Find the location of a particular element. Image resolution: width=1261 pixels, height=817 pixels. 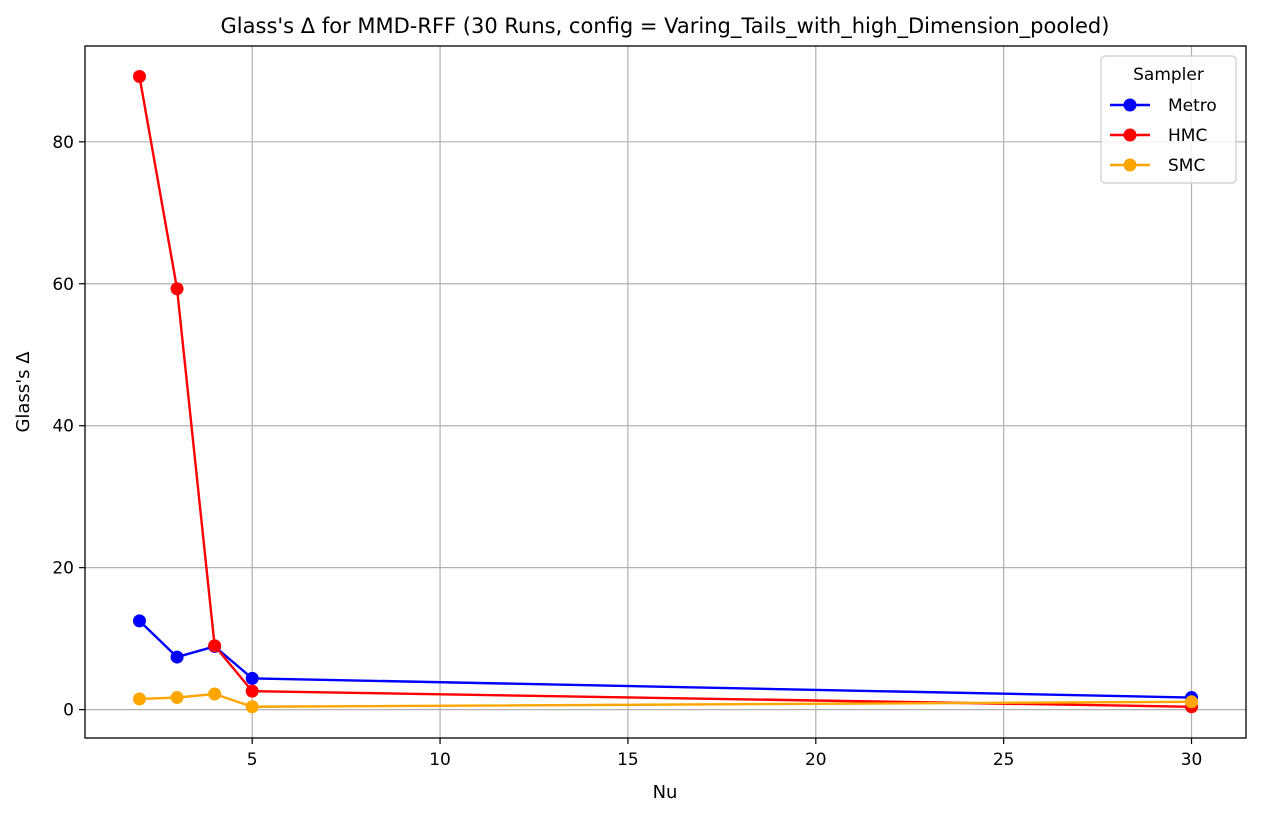

x-axis-label: Nu is located at coordinates (665, 792).